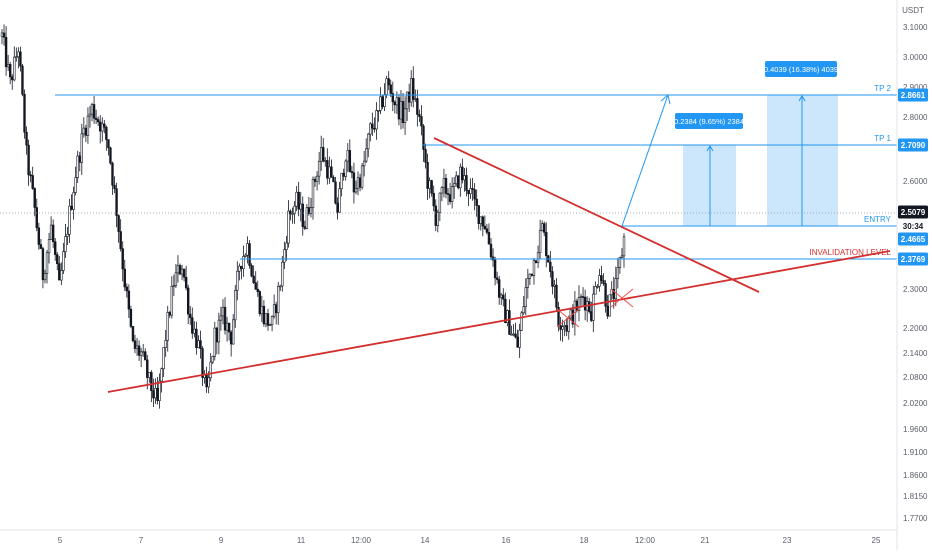  What do you see at coordinates (645, 160) in the screenshot?
I see `projection-arrow` at bounding box center [645, 160].